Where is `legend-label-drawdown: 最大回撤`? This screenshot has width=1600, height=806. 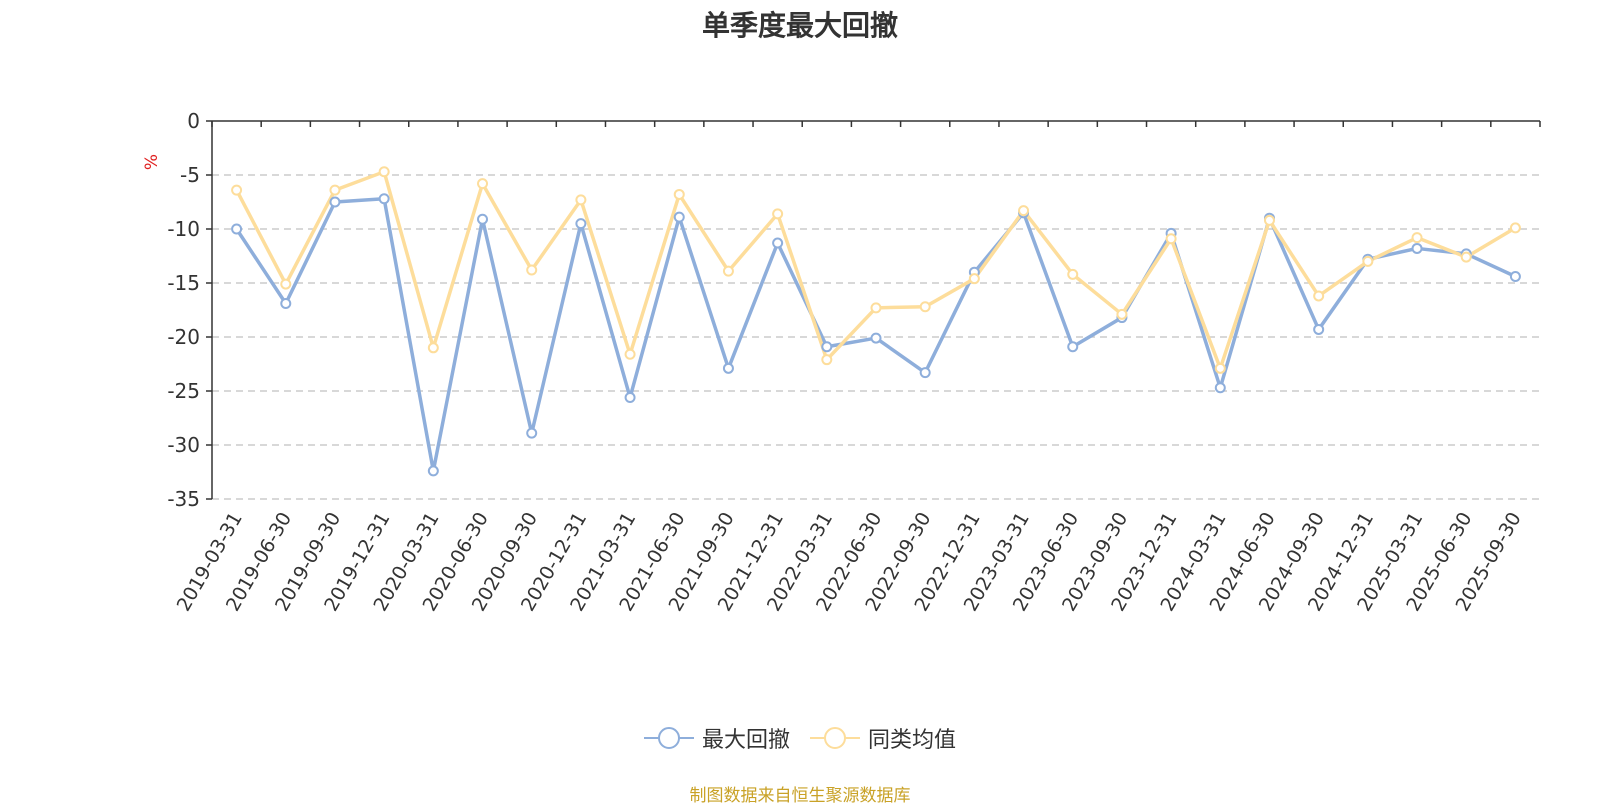
legend-label-drawdown: 最大回撤 is located at coordinates (745, 740).